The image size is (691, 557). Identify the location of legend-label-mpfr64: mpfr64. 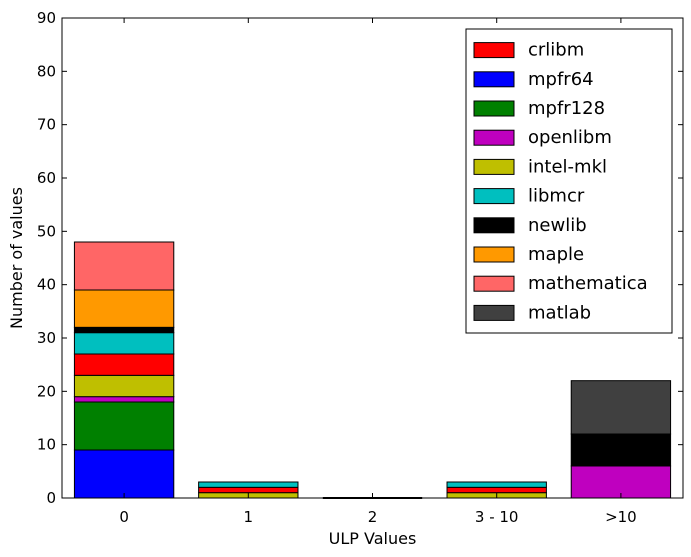
(561, 79).